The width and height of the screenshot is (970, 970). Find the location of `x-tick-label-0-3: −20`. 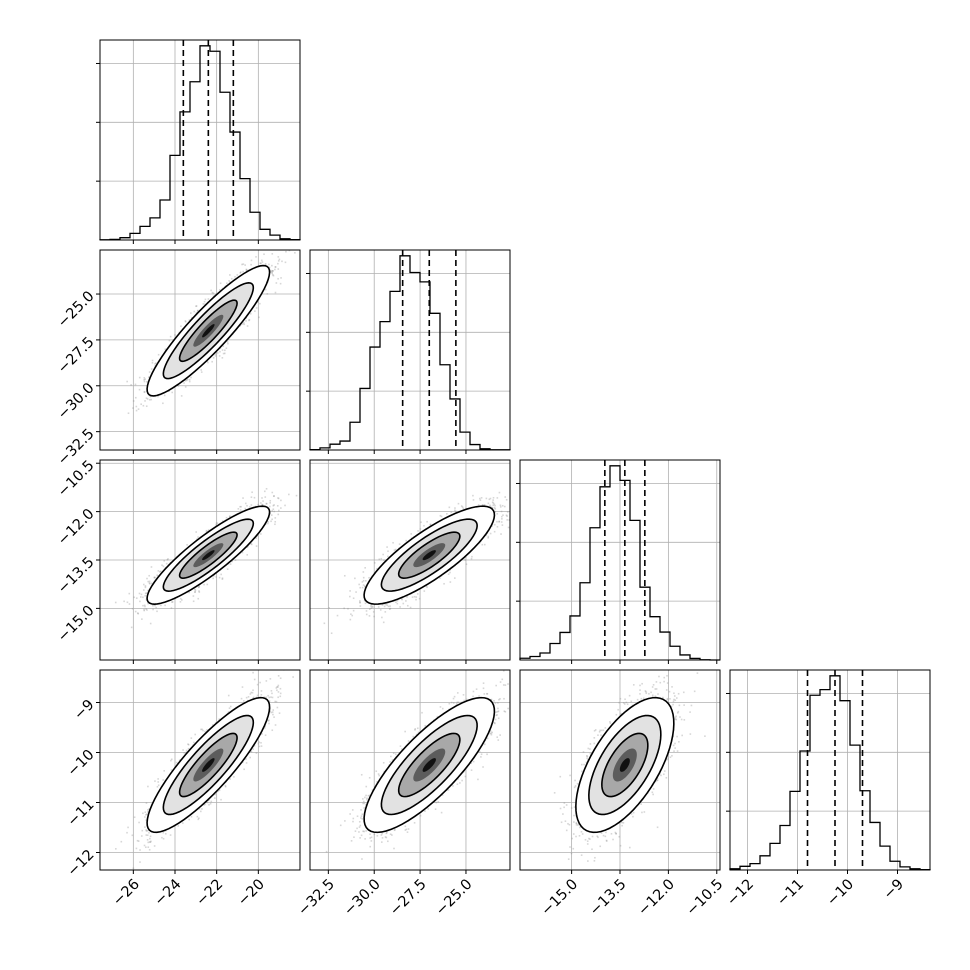

x-tick-label-0-3: −20 is located at coordinates (251, 892).